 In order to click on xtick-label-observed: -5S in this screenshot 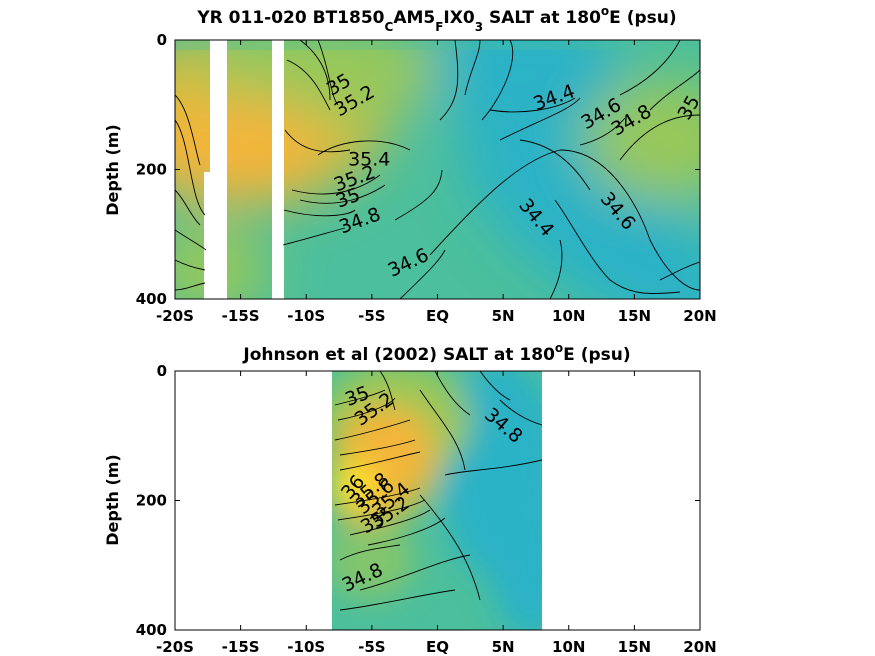, I will do `click(371, 647)`.